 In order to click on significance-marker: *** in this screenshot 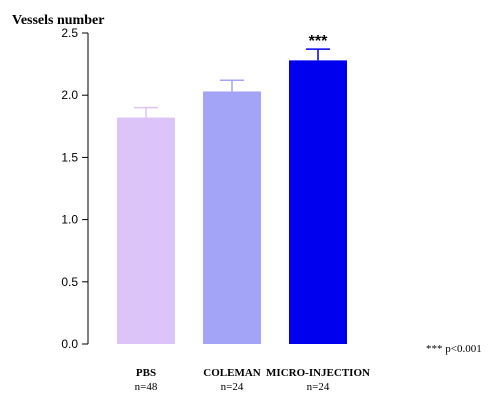, I will do `click(318, 41)`.